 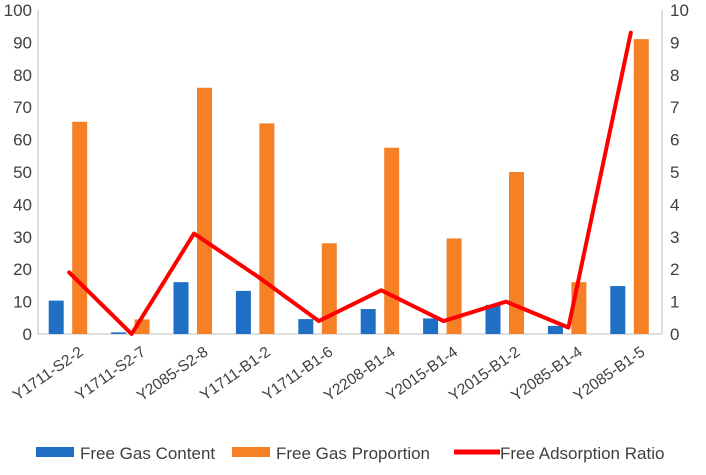 I want to click on legend-label: Free Adsorption Ratio, so click(x=582, y=453).